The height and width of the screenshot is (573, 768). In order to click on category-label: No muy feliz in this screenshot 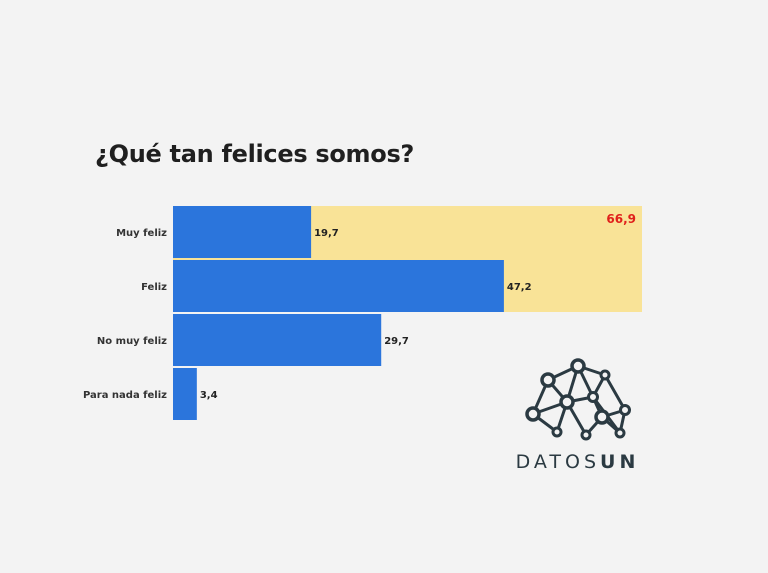, I will do `click(132, 341)`.